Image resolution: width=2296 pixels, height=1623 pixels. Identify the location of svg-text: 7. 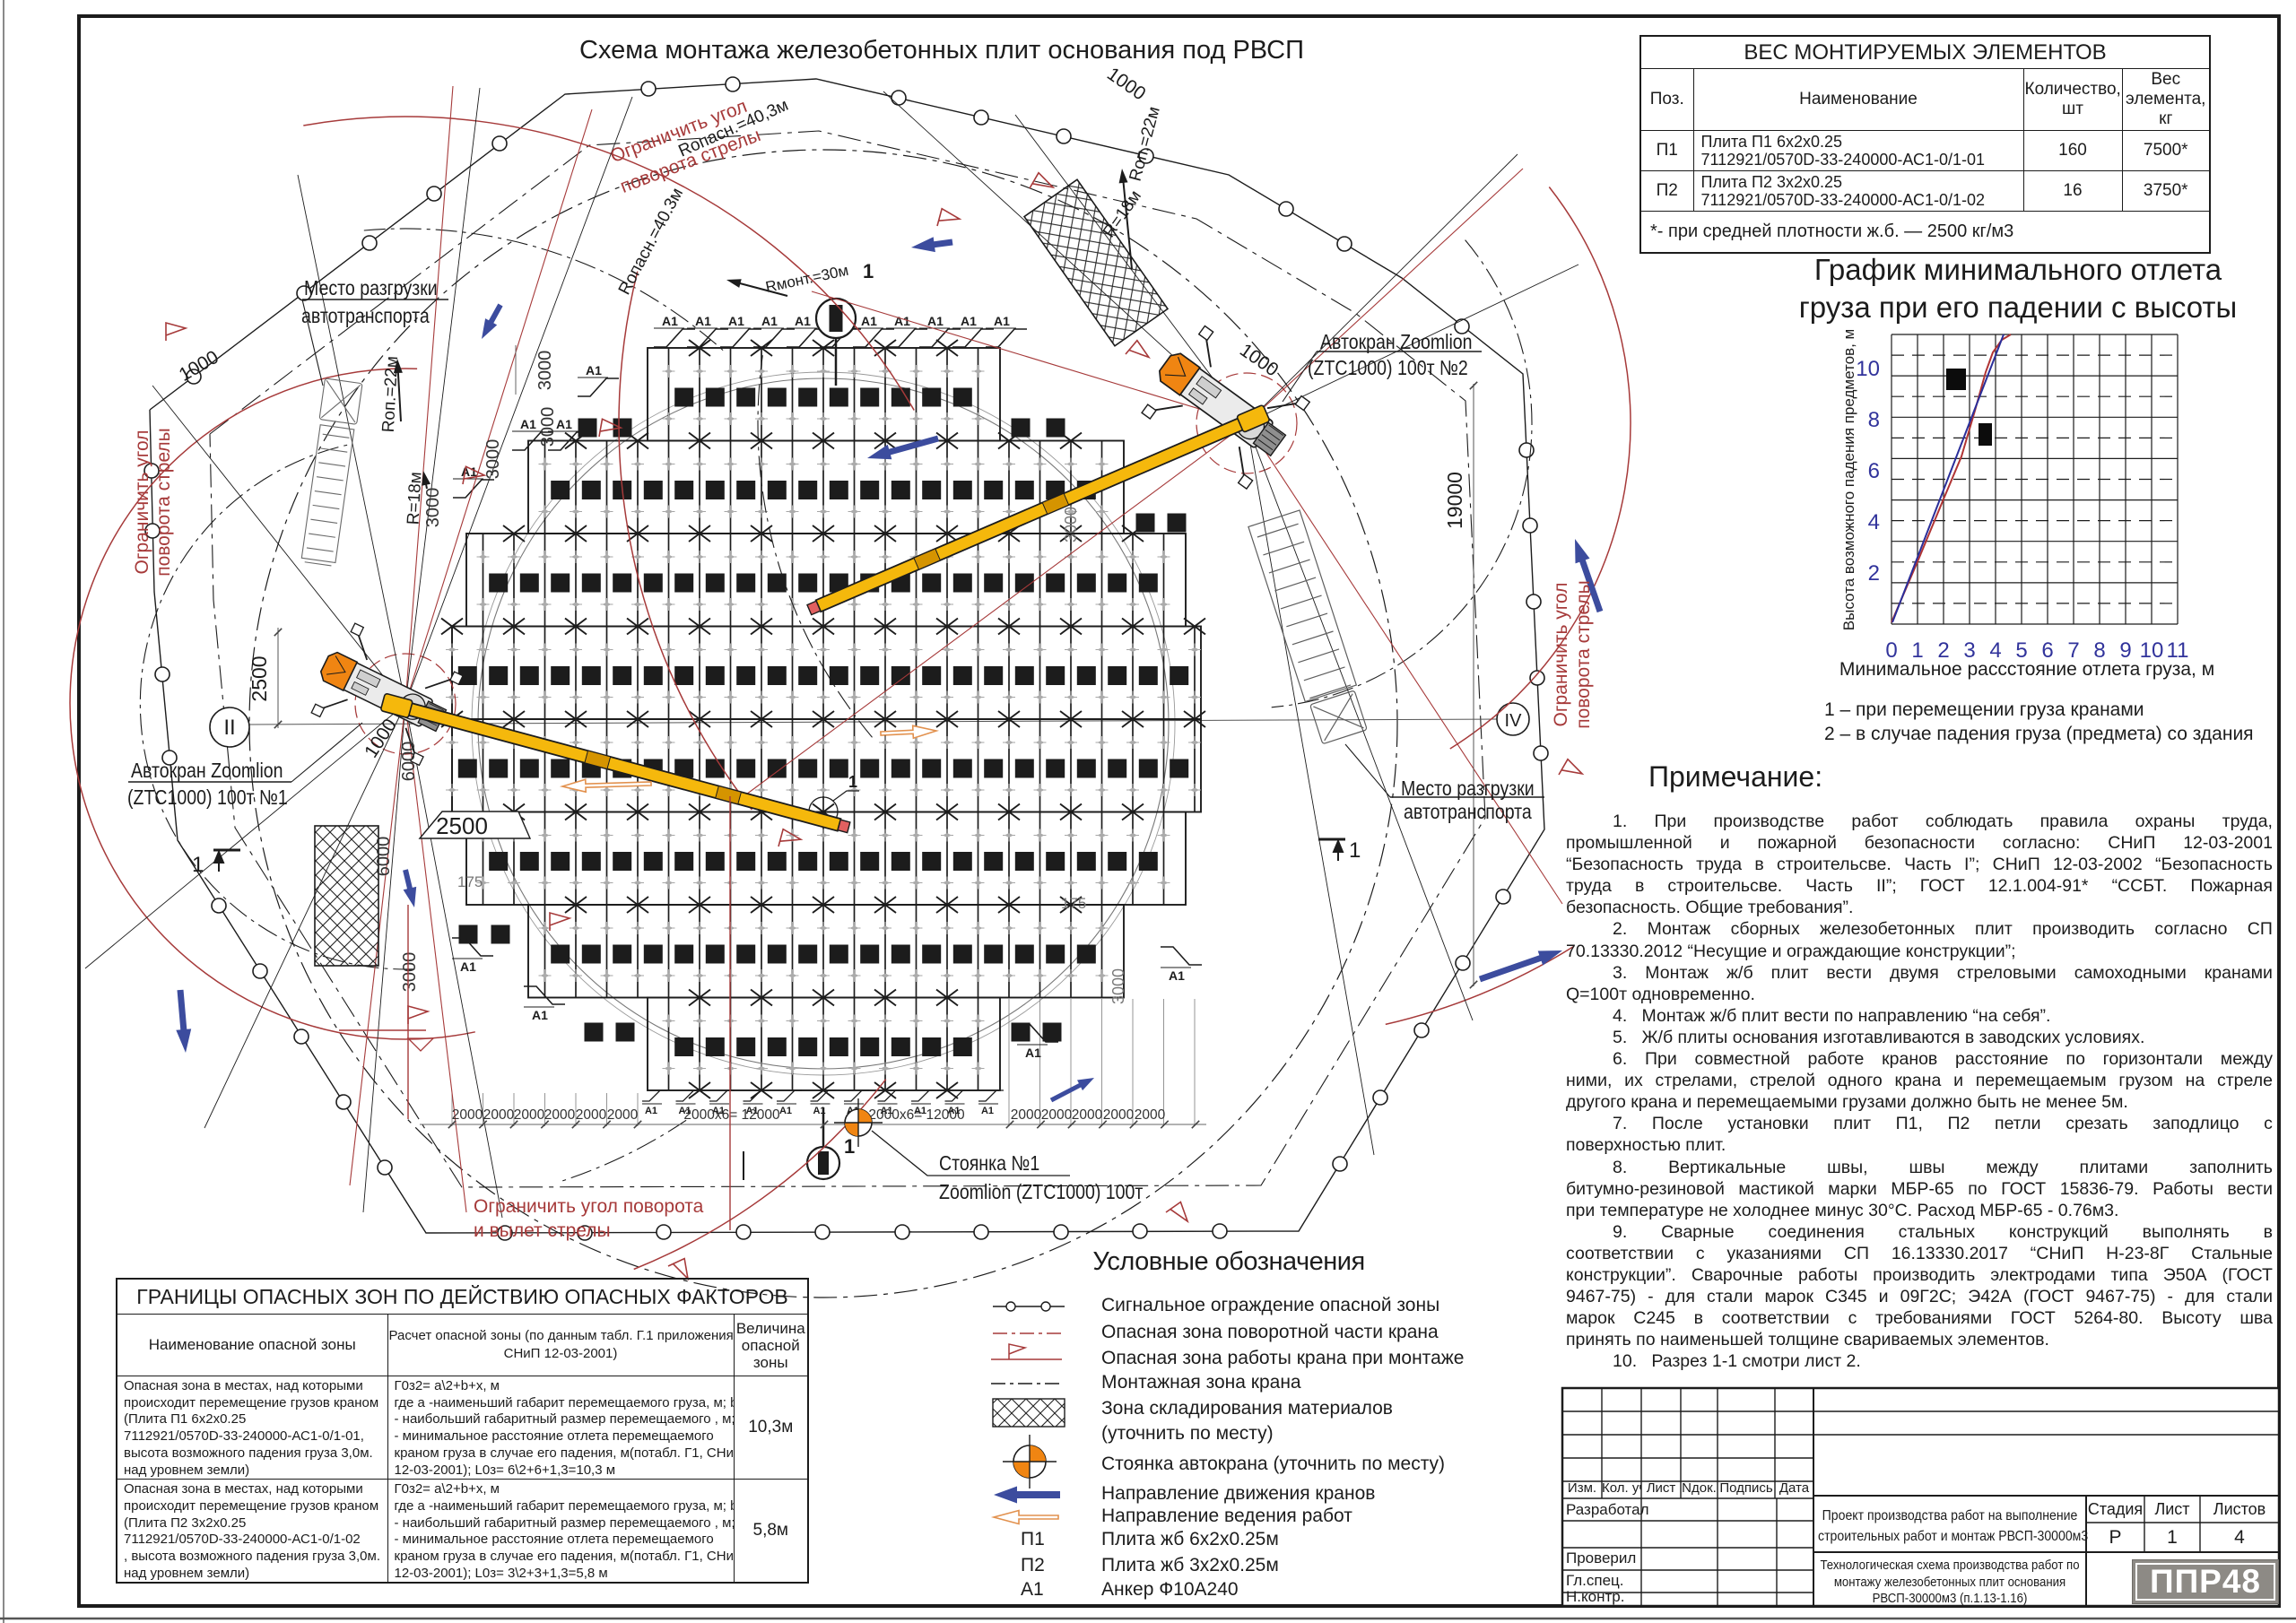
(2073, 650).